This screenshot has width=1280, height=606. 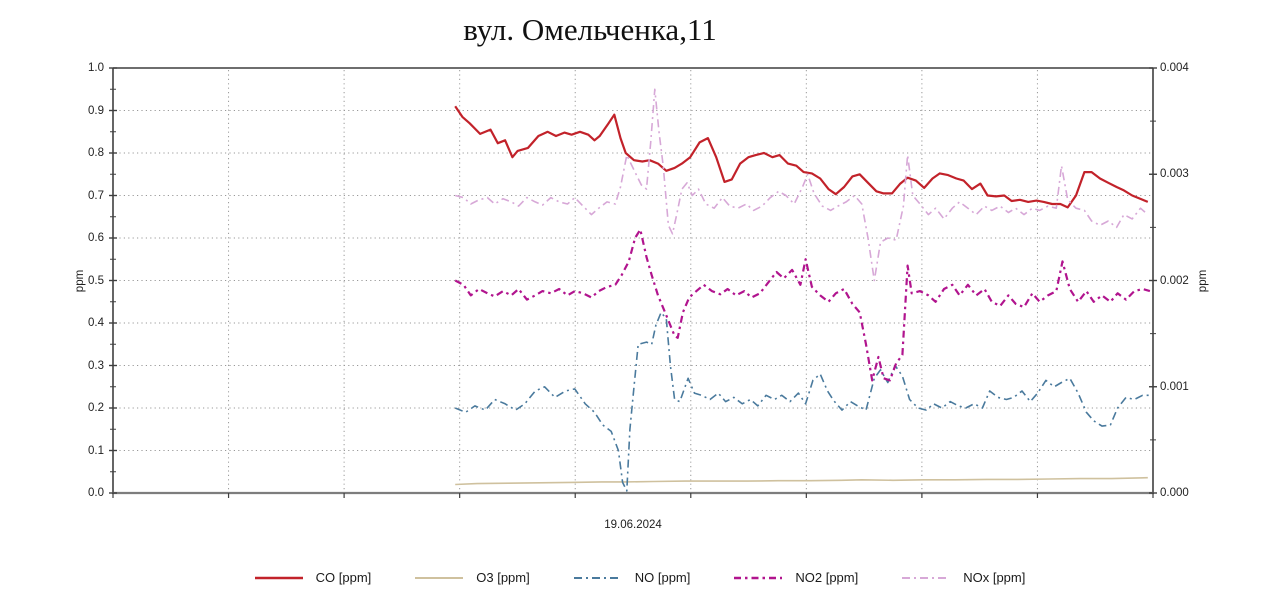 What do you see at coordinates (1174, 68) in the screenshot?
I see `right-axis-tick-label: 0.004` at bounding box center [1174, 68].